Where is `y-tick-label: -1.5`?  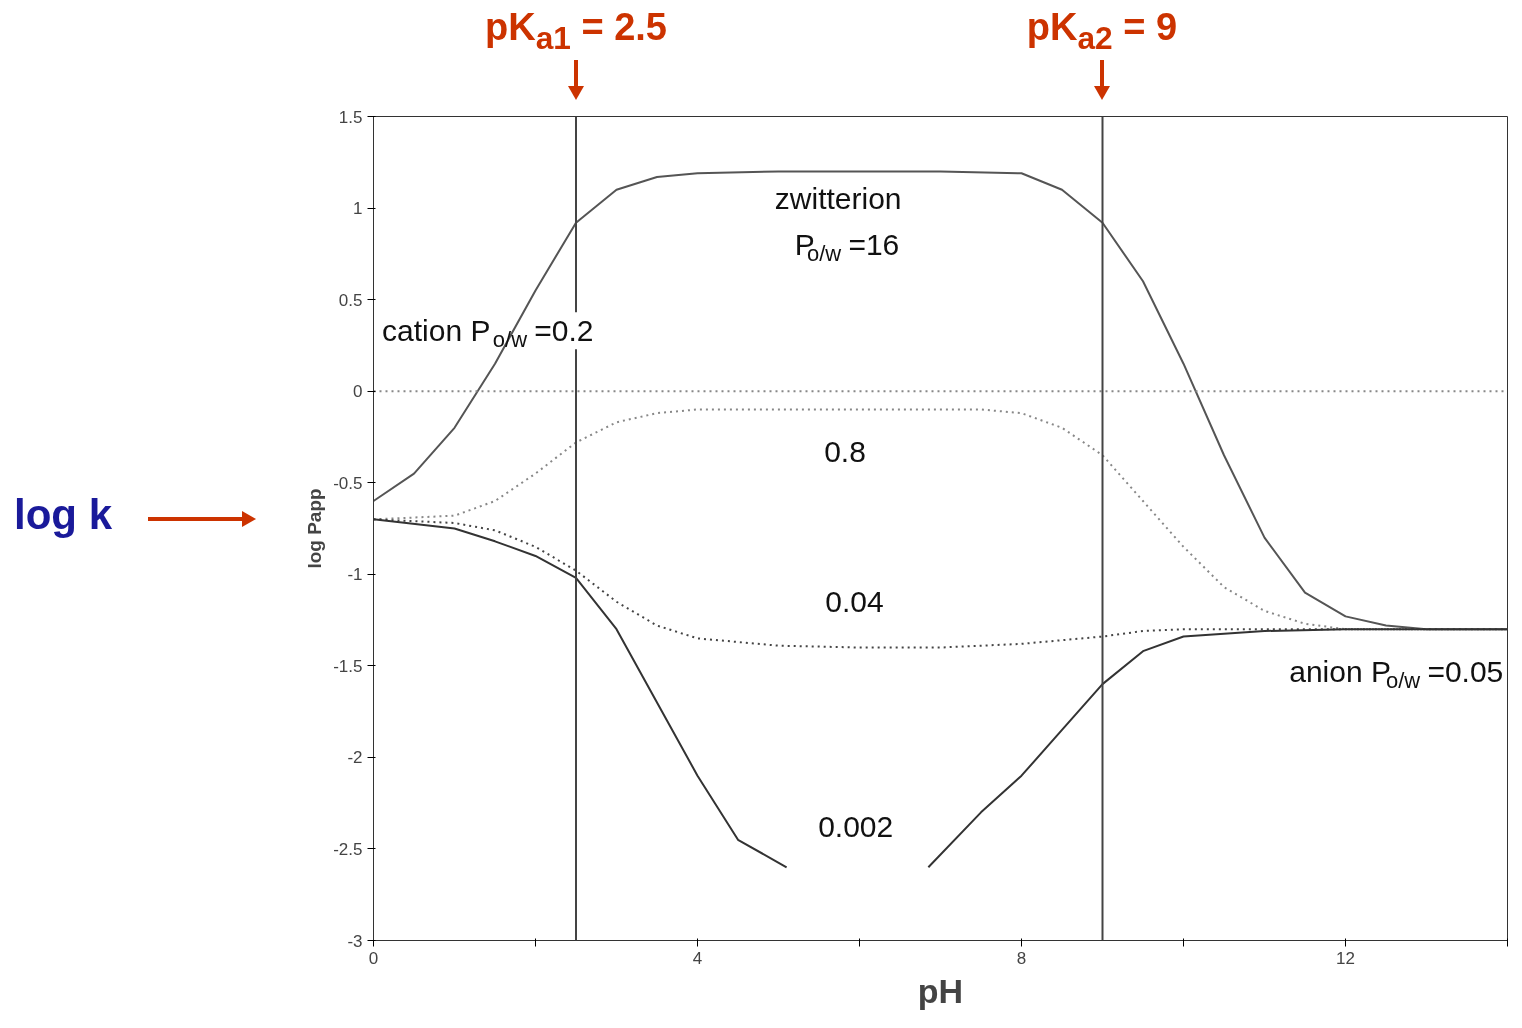 y-tick-label: -1.5 is located at coordinates (348, 666).